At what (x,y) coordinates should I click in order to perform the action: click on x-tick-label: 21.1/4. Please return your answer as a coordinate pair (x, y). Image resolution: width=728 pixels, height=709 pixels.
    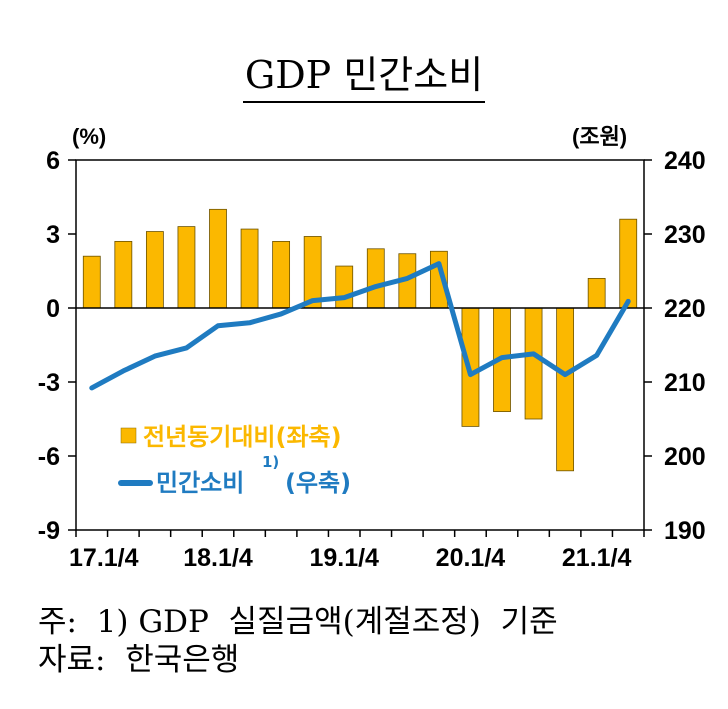
    Looking at the image, I should click on (597, 558).